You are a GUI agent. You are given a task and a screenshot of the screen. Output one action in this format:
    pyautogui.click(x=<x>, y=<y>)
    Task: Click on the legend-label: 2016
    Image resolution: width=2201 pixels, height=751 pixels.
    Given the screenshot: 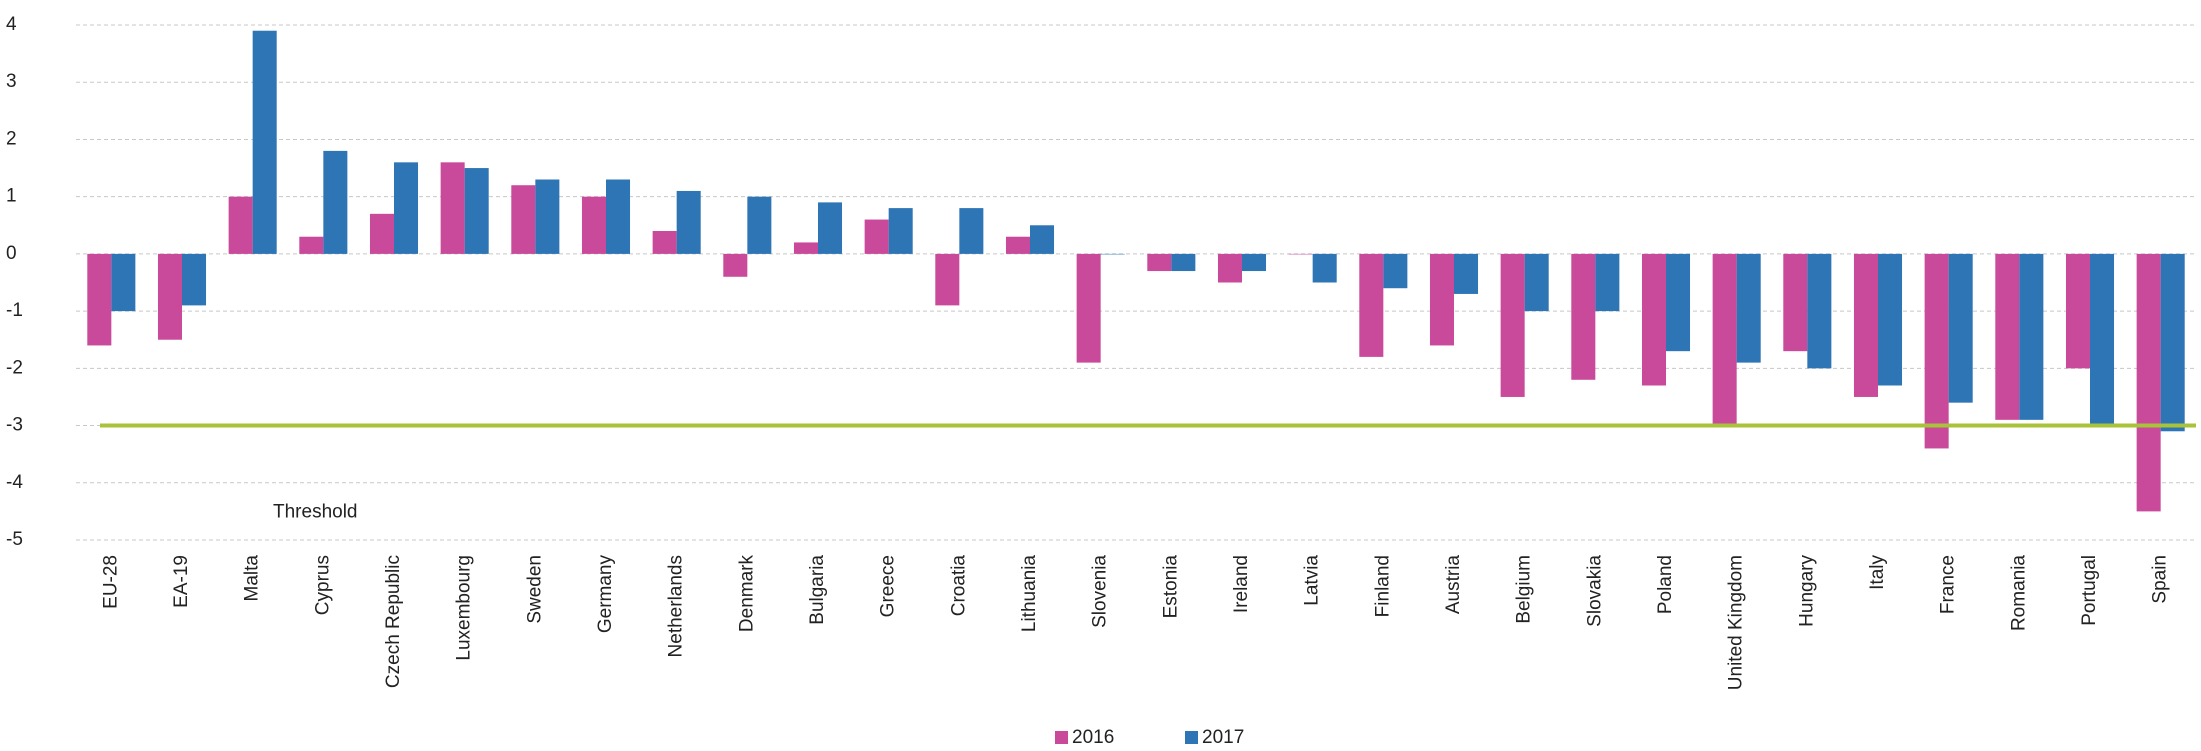 What is the action you would take?
    pyautogui.click(x=1093, y=737)
    